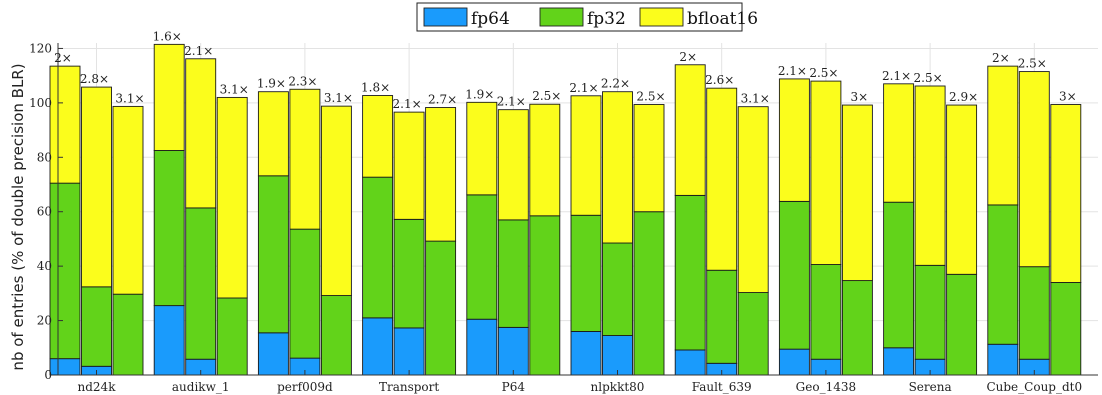  What do you see at coordinates (44, 266) in the screenshot?
I see `y-tick-label: 40` at bounding box center [44, 266].